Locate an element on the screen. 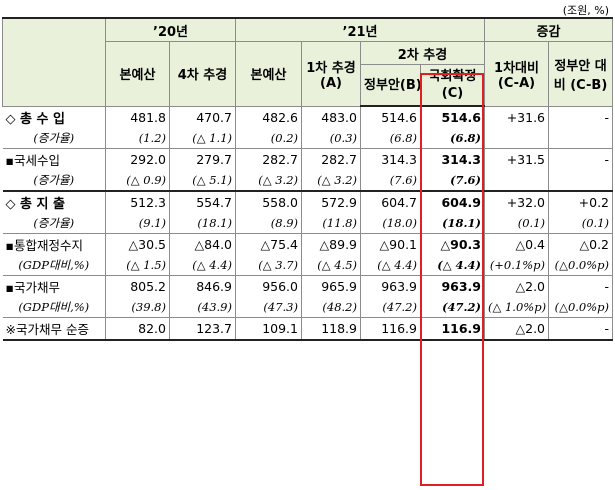 Image resolution: width=615 pixels, height=490 pixels. cell: (△ 3.2) is located at coordinates (268, 180).